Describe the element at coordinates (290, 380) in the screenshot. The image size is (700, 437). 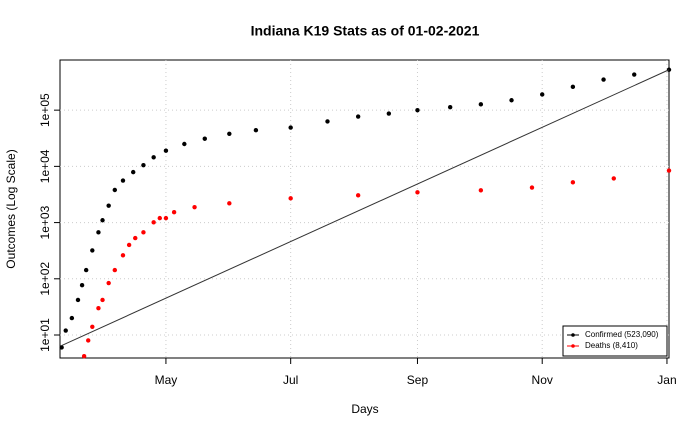
I see `x-tick-label: Jul` at that location.